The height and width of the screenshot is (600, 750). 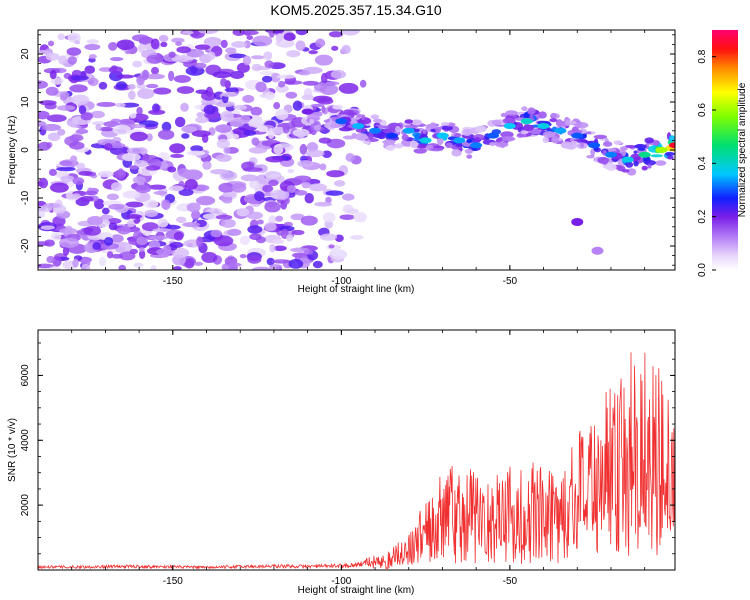 I want to click on colorbar-tick-label: 0.8, so click(x=702, y=56).